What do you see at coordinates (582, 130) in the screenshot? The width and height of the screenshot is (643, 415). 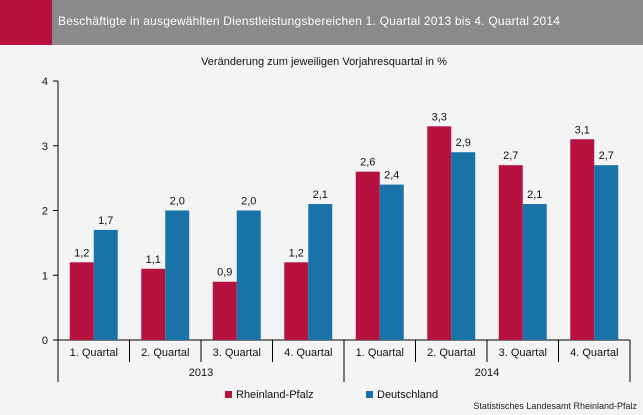 I see `data-label: 3,1` at bounding box center [582, 130].